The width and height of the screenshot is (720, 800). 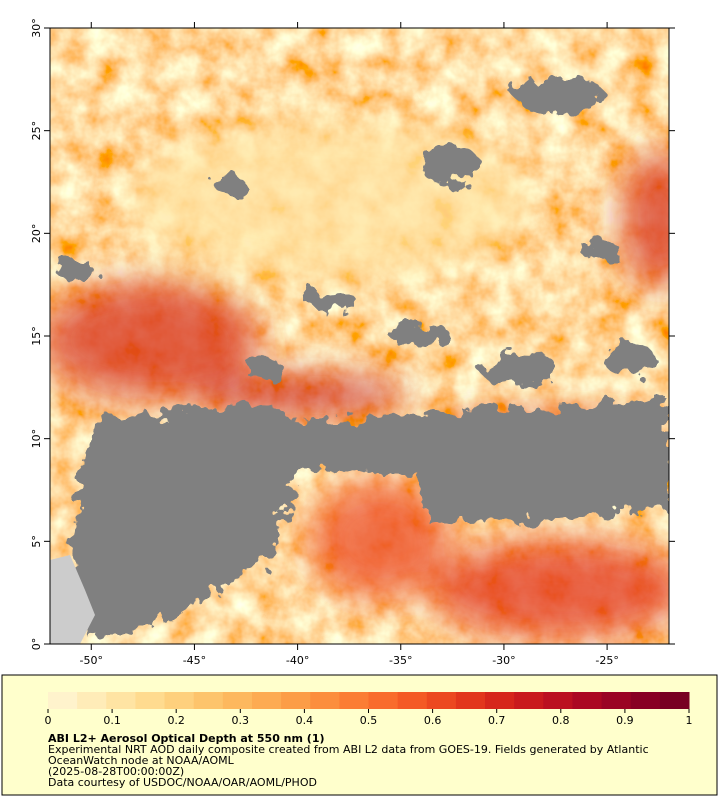 What do you see at coordinates (36, 28) in the screenshot?
I see `y-tick-label: 30°` at bounding box center [36, 28].